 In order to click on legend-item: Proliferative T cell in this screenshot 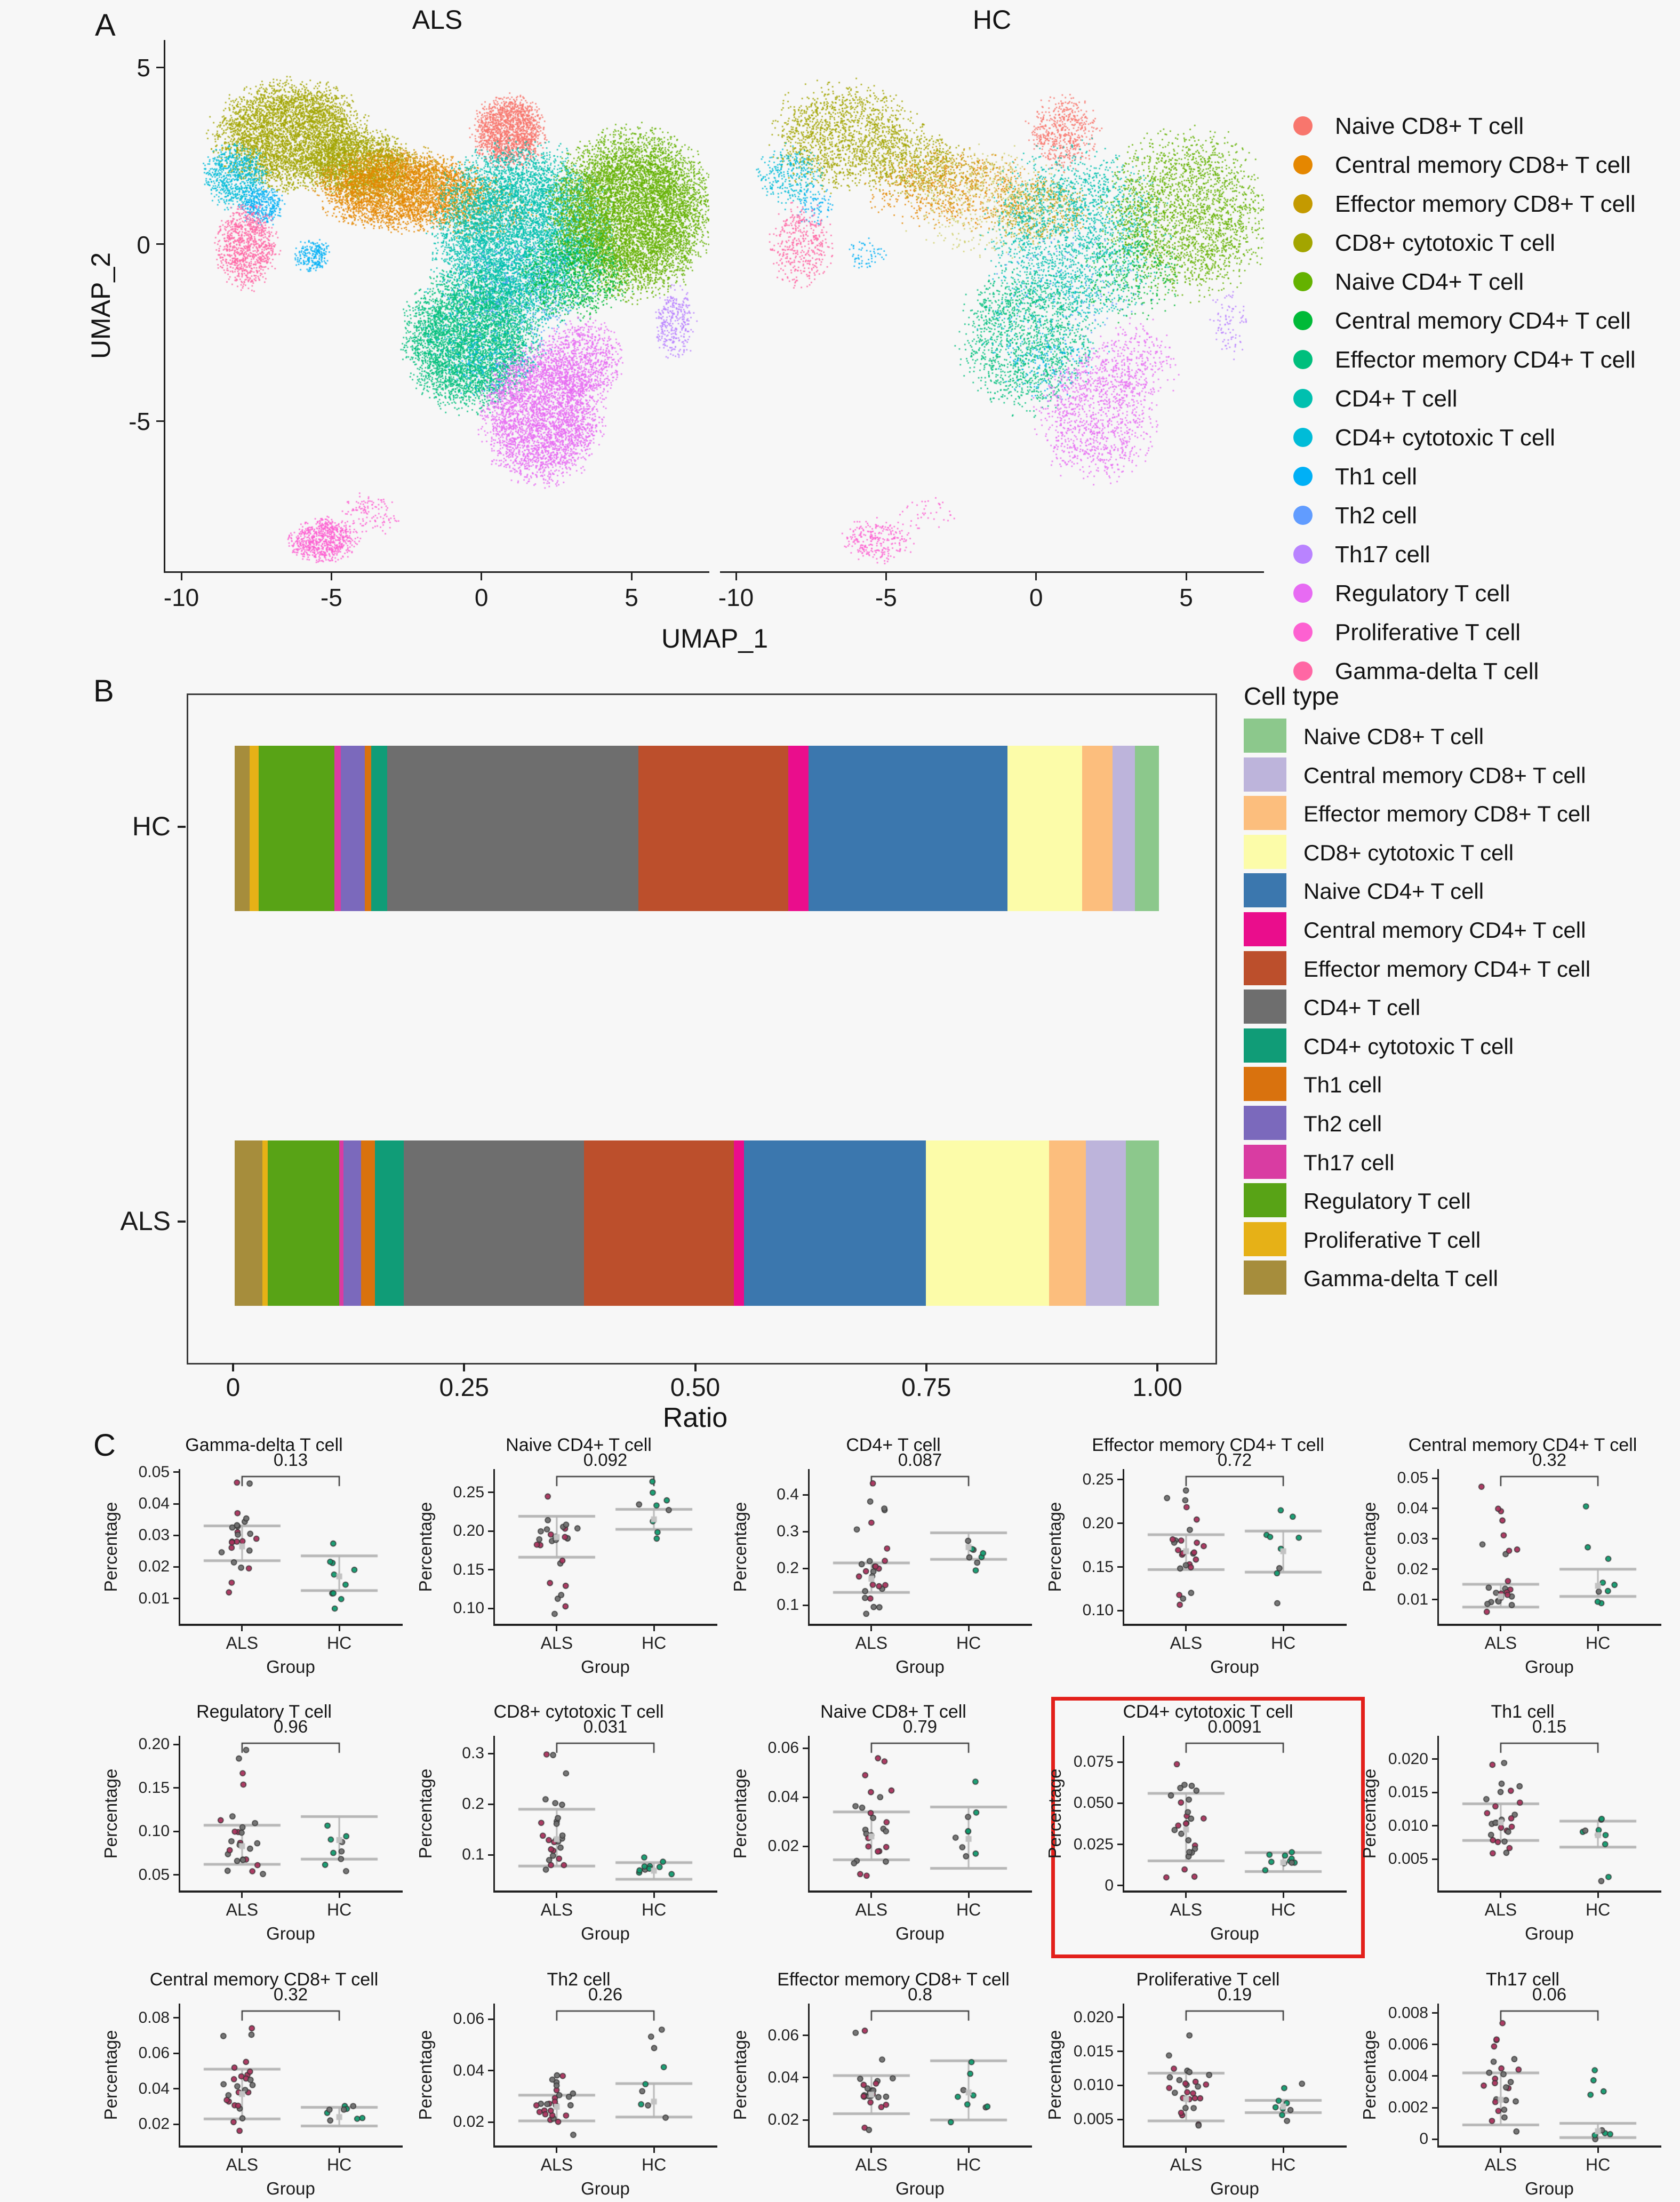, I will do `click(1485, 632)`.